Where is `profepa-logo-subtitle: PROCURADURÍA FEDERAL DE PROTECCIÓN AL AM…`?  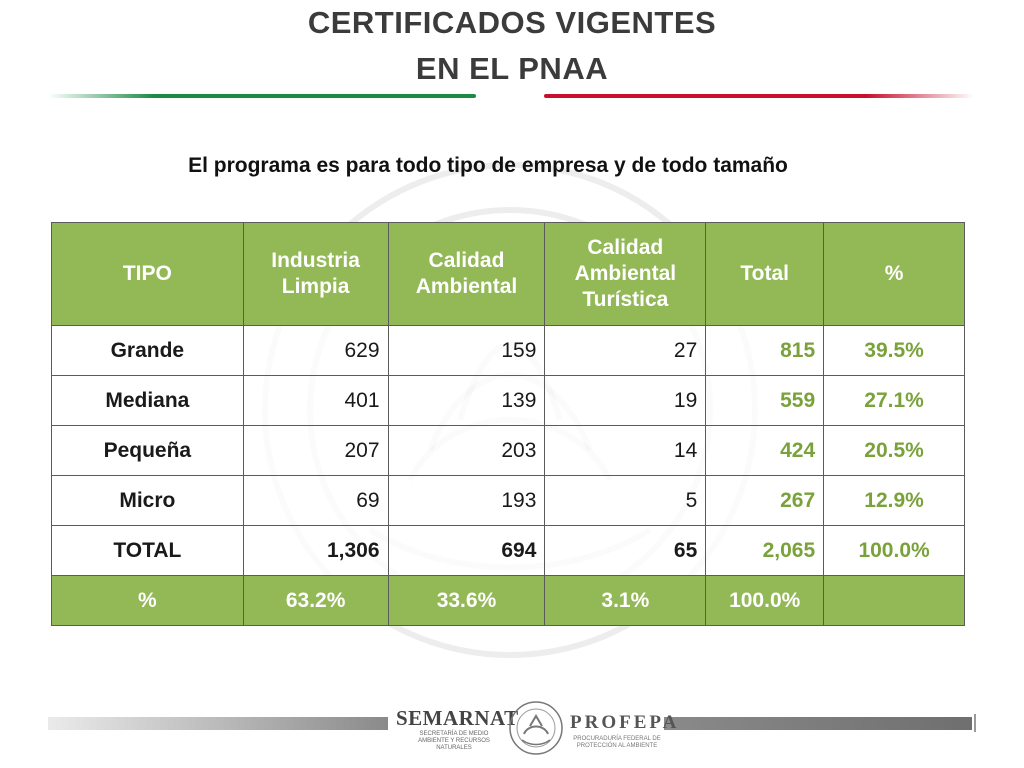
profepa-logo-subtitle: PROCURADURÍA FEDERAL DE PROTECCIÓN AL AM… is located at coordinates (617, 742).